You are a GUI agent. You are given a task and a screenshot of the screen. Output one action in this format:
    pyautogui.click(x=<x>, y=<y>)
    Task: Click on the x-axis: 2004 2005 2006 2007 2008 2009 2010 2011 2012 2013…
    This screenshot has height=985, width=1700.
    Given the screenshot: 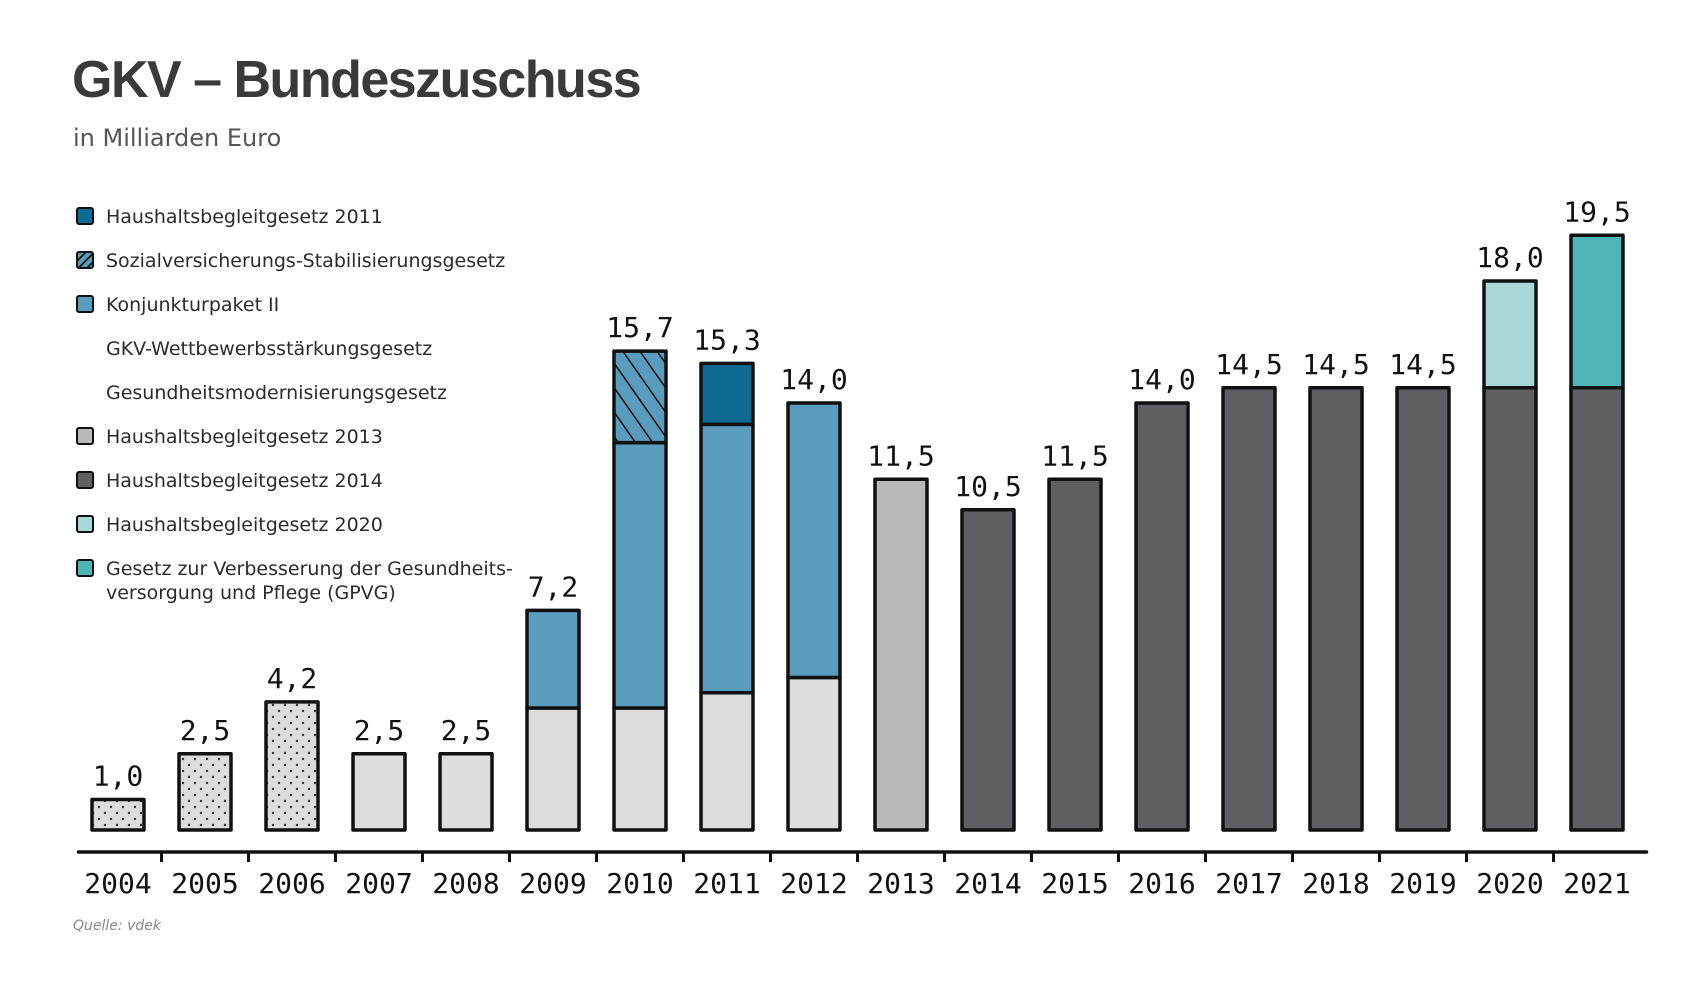 What is the action you would take?
    pyautogui.click(x=862, y=875)
    